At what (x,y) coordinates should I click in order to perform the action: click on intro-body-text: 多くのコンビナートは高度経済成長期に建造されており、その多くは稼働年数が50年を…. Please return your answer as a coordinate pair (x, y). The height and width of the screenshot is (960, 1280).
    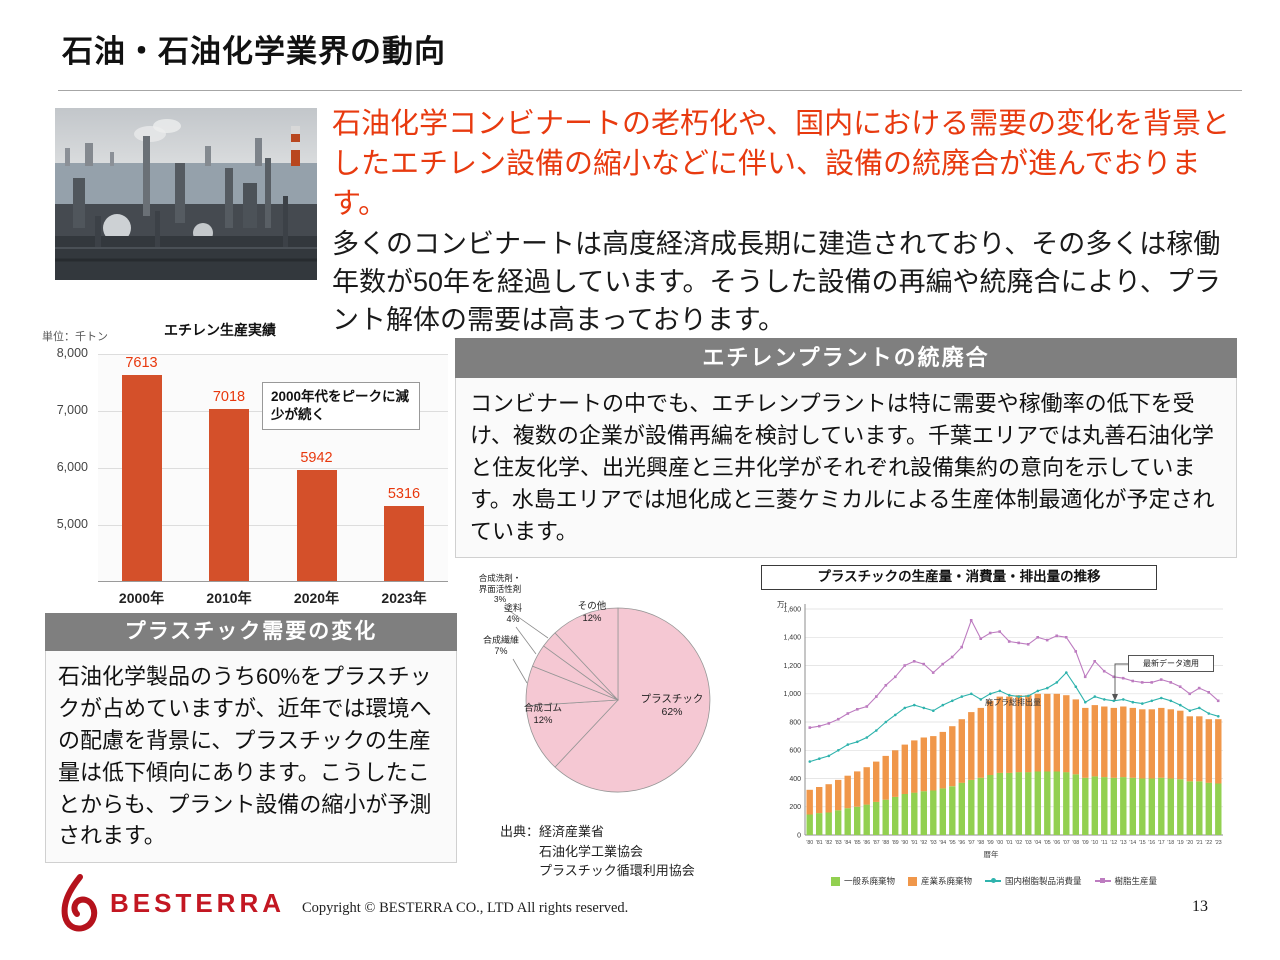
    Looking at the image, I should click on (776, 282).